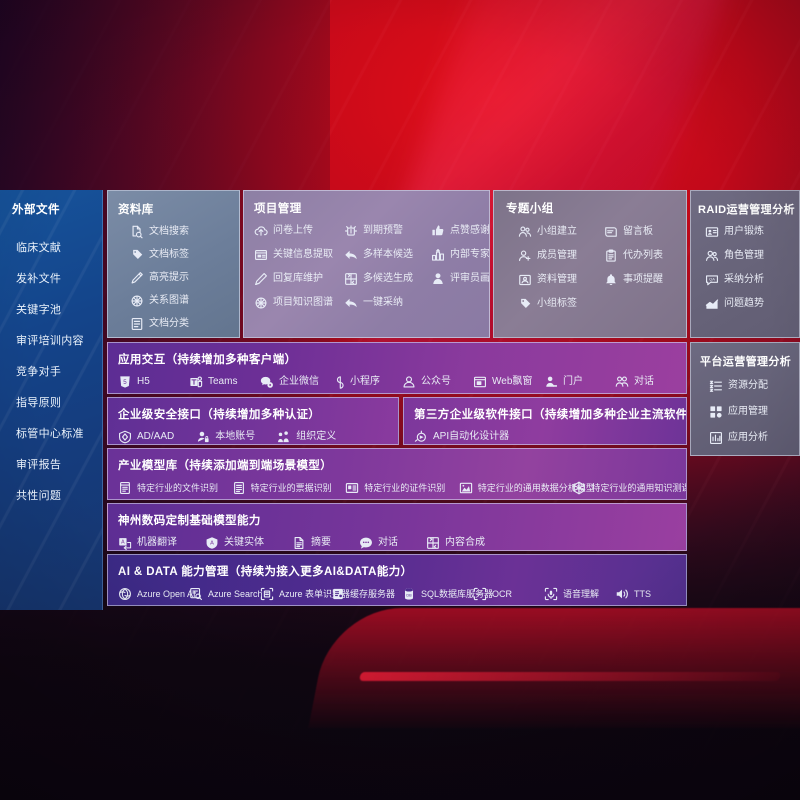 The height and width of the screenshot is (800, 800). I want to click on sidebar-item-common-issues: 共性问题, so click(39, 495).